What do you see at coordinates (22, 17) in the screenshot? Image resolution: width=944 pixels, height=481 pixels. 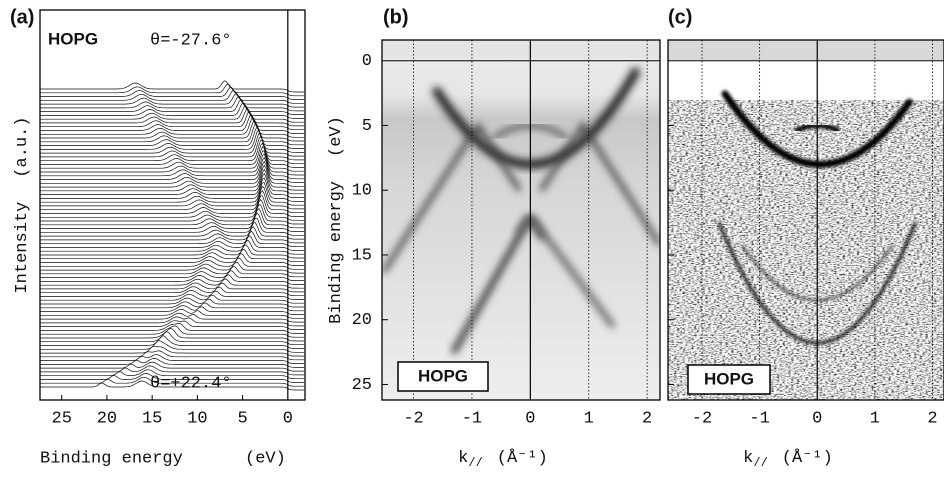 I see `panel-label: (a)` at bounding box center [22, 17].